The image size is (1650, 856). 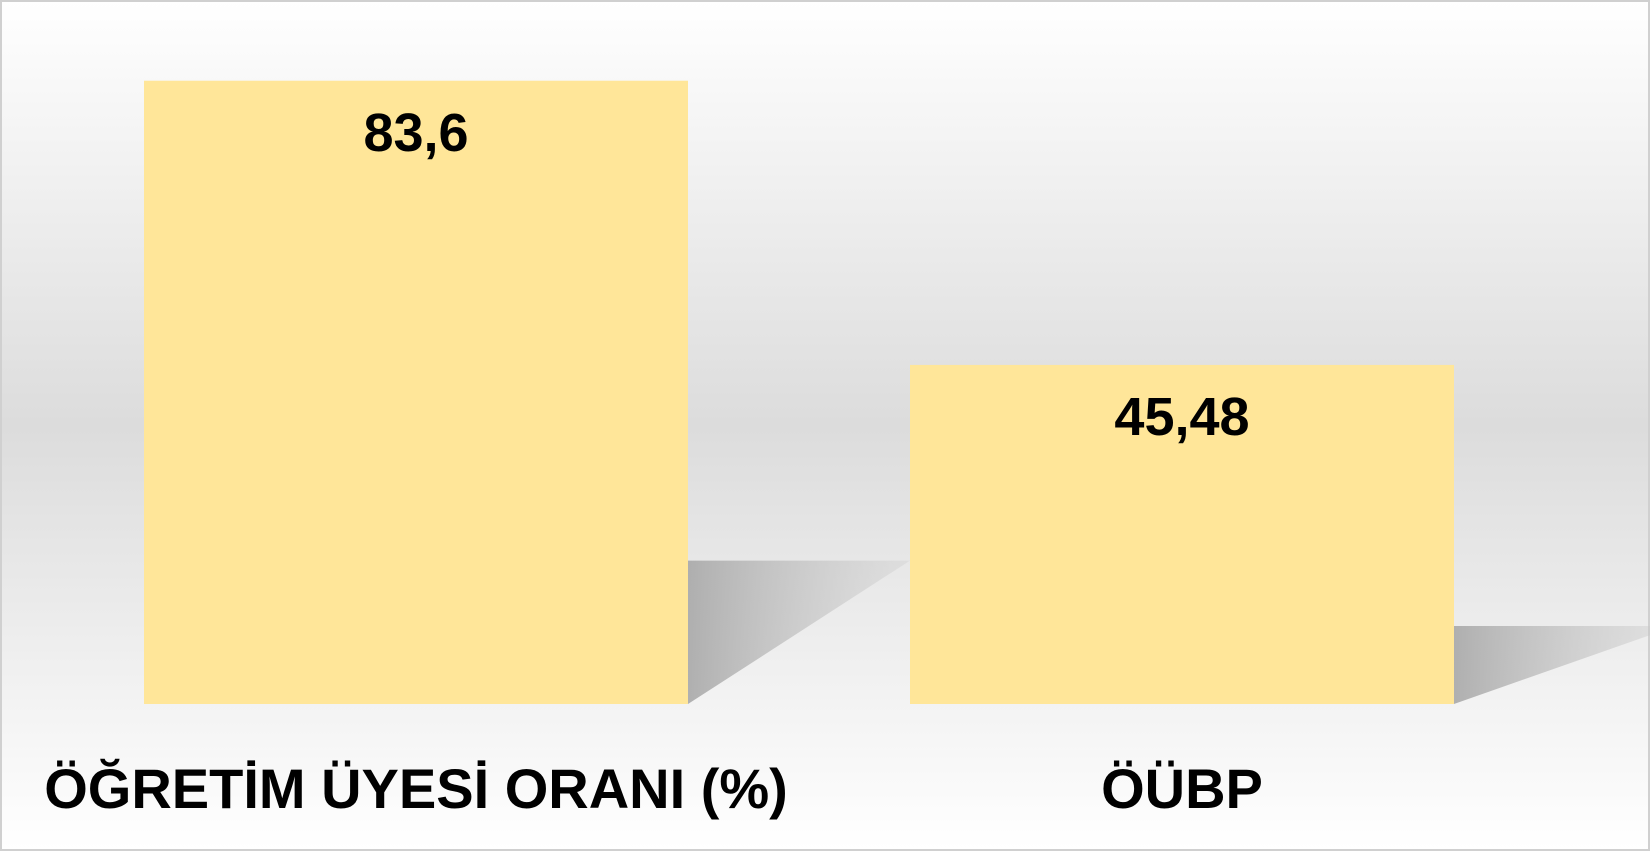 I want to click on bar, so click(x=1182, y=534).